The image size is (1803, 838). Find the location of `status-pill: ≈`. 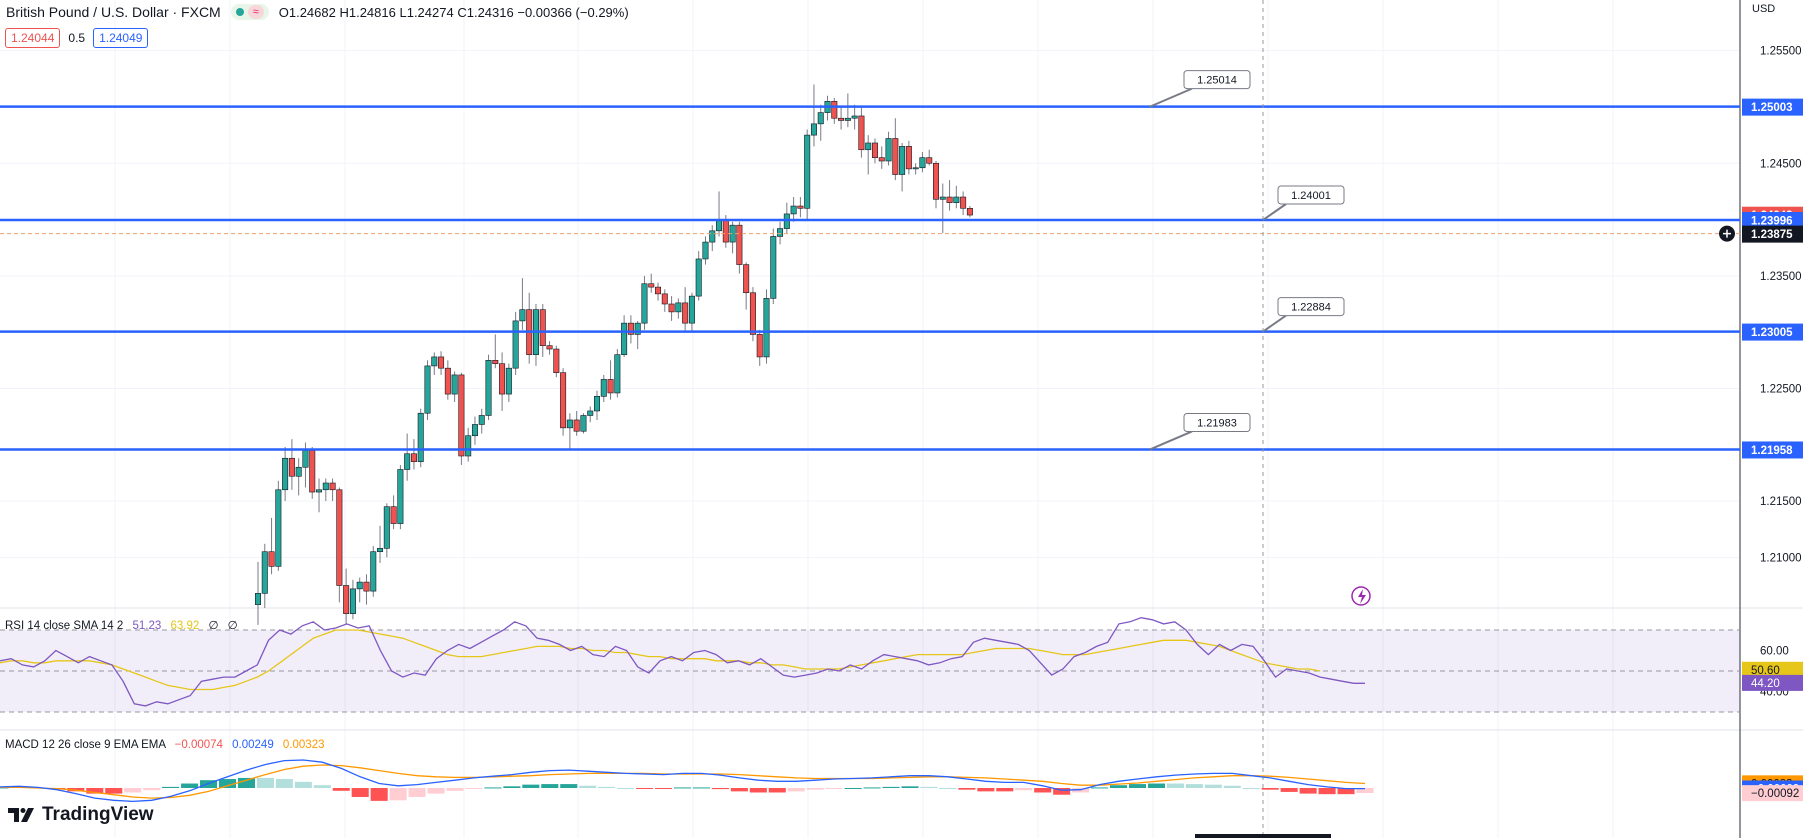

status-pill: ≈ is located at coordinates (249, 12).